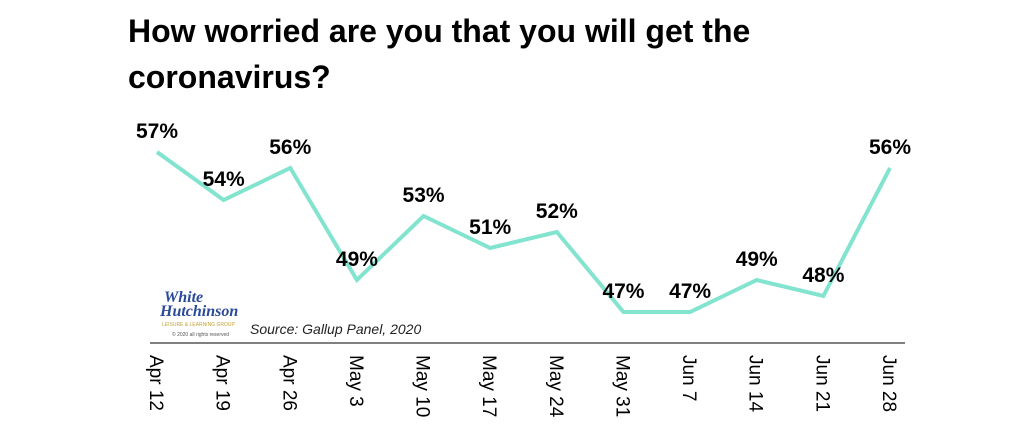 The width and height of the screenshot is (1024, 438). What do you see at coordinates (688, 378) in the screenshot?
I see `x-tick-label: Jun 7` at bounding box center [688, 378].